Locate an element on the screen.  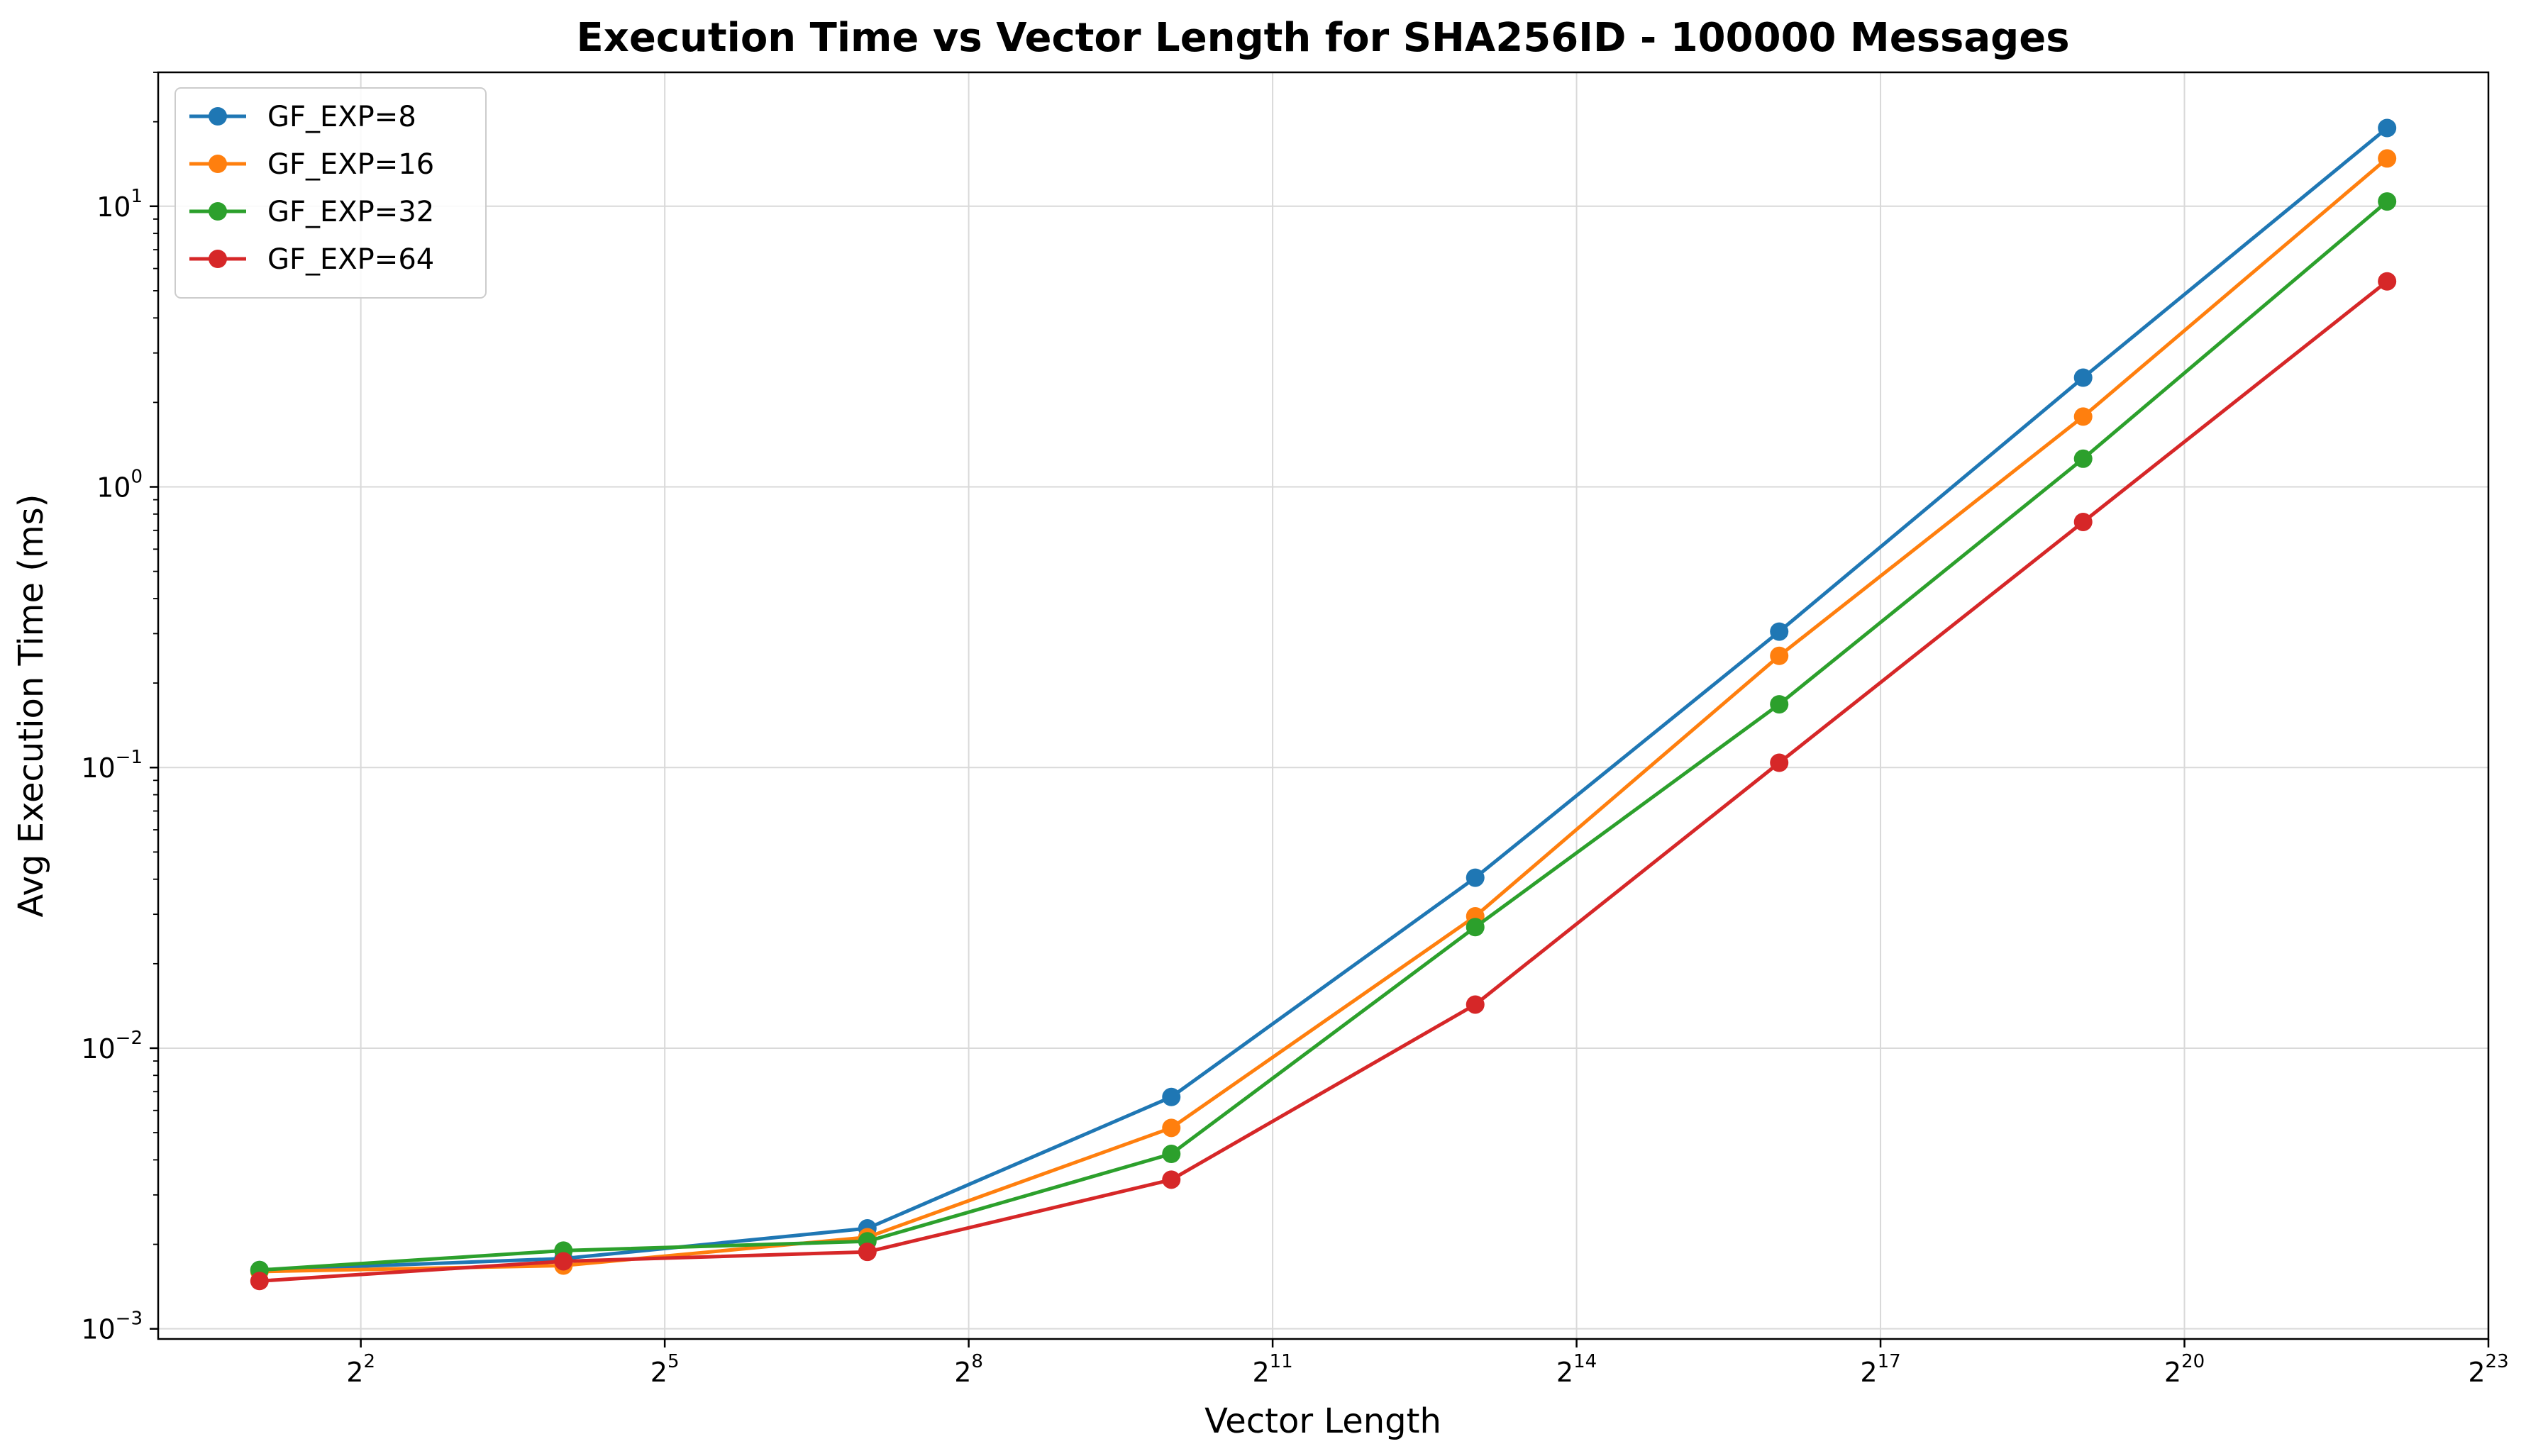
x-axis-ticks: 22 25 28 211 214 217 220 223 is located at coordinates (1427, 1363).